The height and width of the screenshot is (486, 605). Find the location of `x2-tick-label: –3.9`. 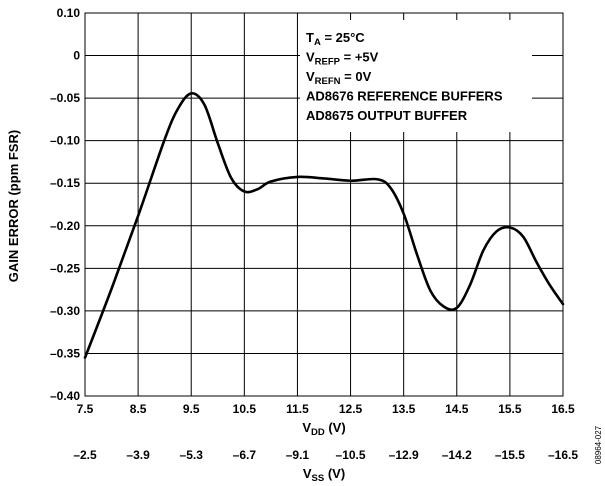

x2-tick-label: –3.9 is located at coordinates (138, 455).